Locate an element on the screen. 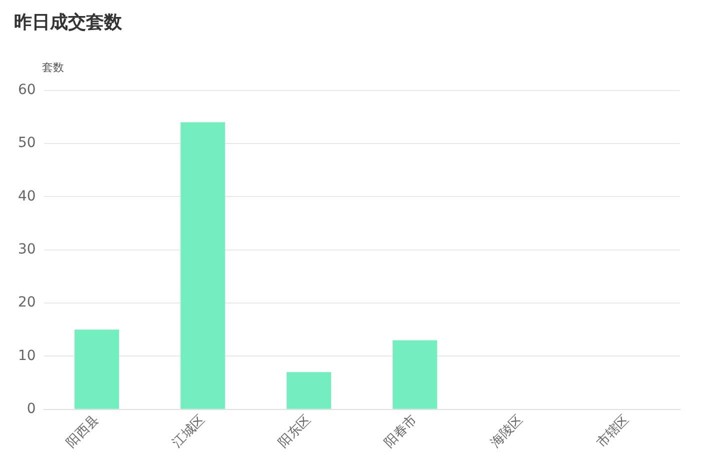 Image resolution: width=720 pixels, height=466 pixels. y-tick-label: 10 is located at coordinates (27, 356).